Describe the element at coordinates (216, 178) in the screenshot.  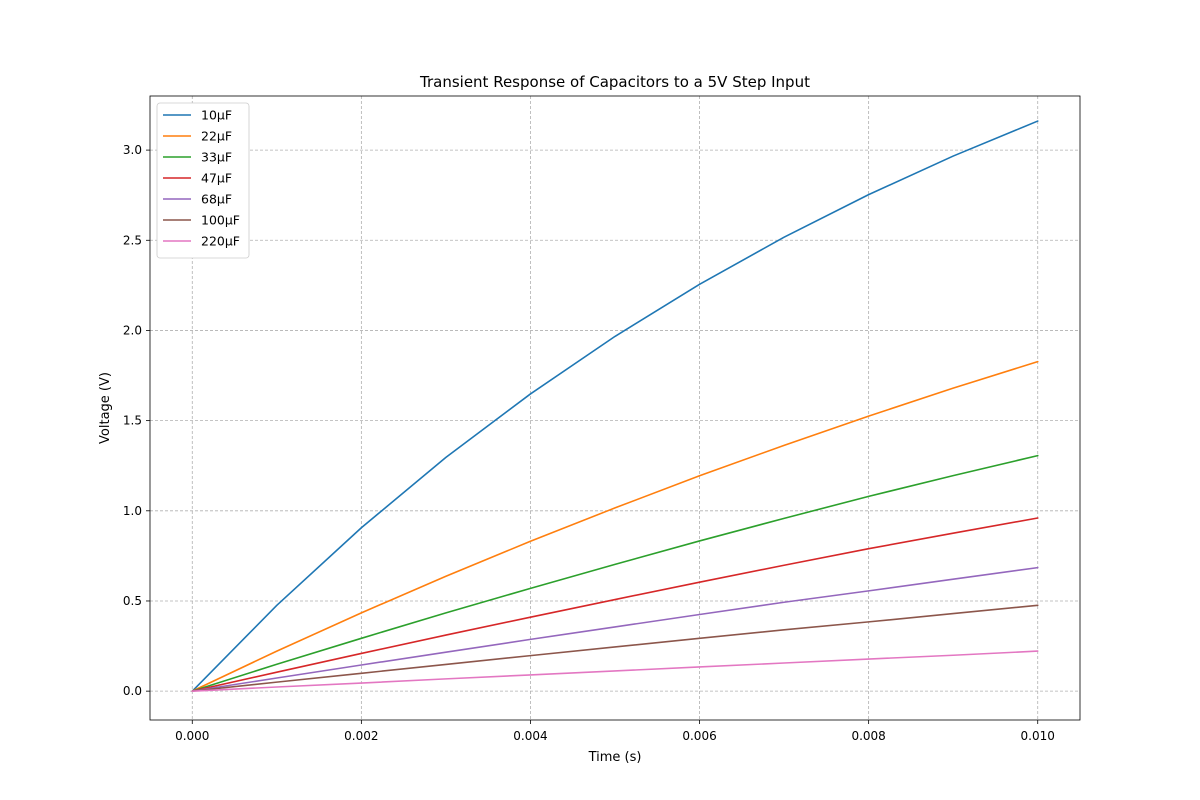
I see `legend-label: 47μF` at that location.